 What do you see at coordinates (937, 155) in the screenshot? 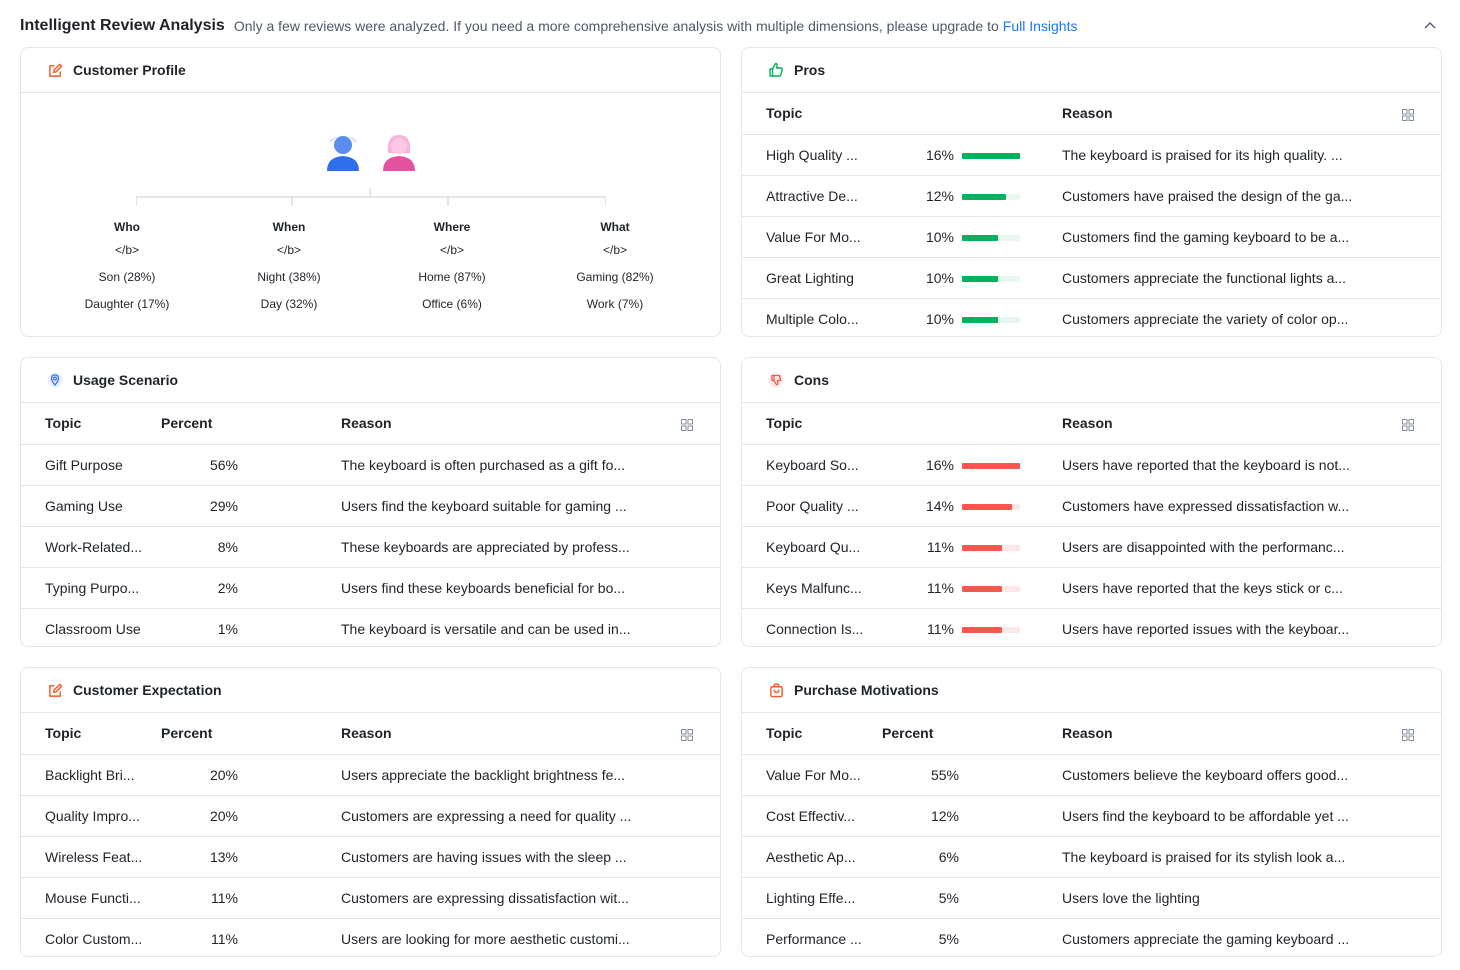
I see `row-percent: 16%` at bounding box center [937, 155].